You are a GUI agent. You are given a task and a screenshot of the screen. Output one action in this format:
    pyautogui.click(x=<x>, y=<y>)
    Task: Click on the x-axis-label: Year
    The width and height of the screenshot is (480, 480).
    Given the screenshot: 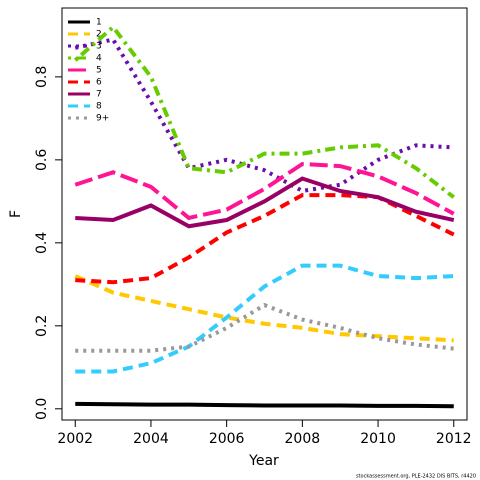 What is the action you would take?
    pyautogui.click(x=263, y=461)
    